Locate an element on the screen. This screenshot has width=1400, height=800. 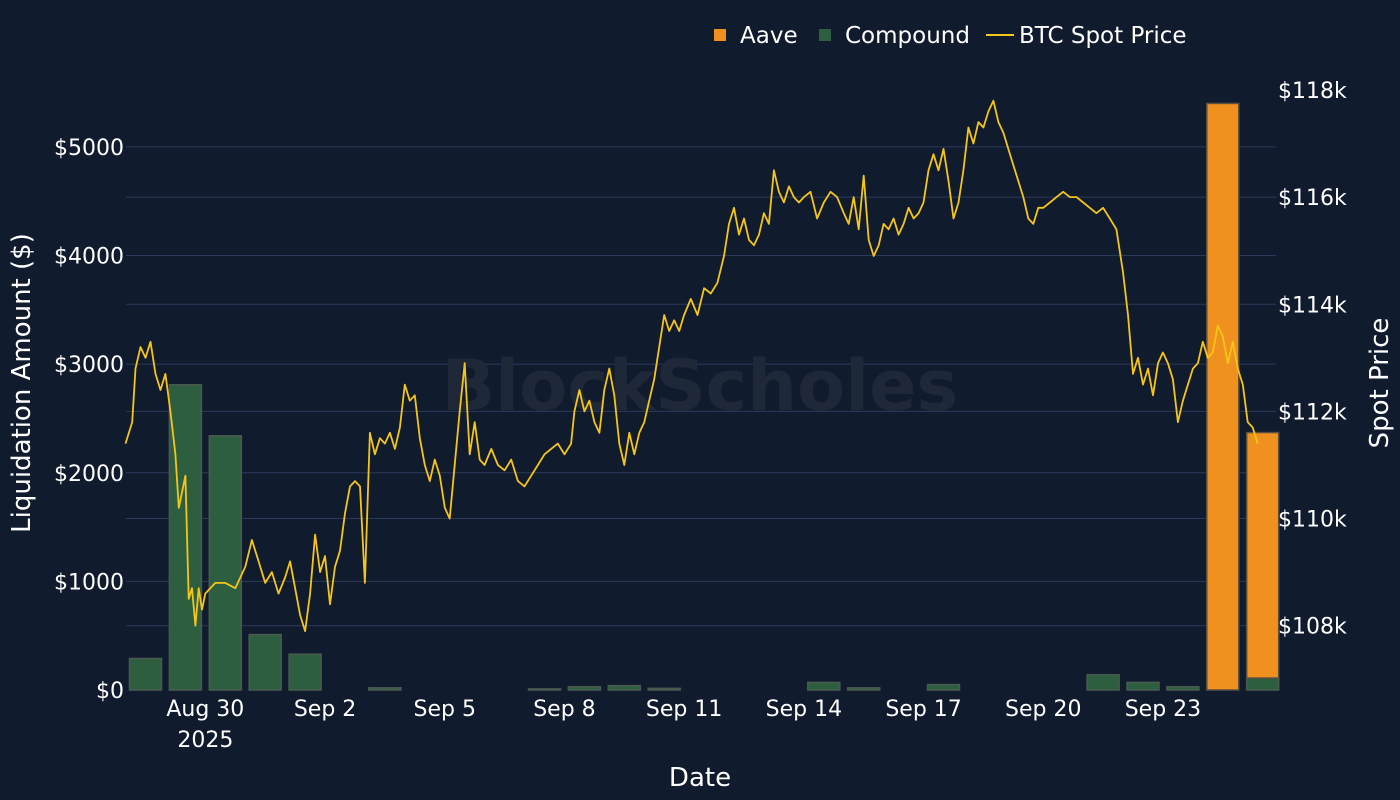
x-tick-line: Sep 20 is located at coordinates (1043, 709).